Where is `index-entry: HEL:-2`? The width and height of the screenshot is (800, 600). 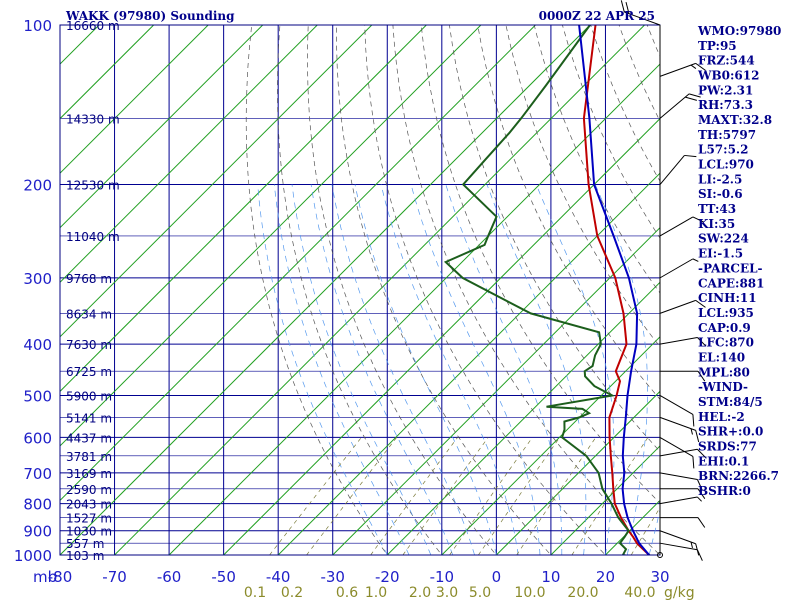 index-entry: HEL:-2 is located at coordinates (721, 417).